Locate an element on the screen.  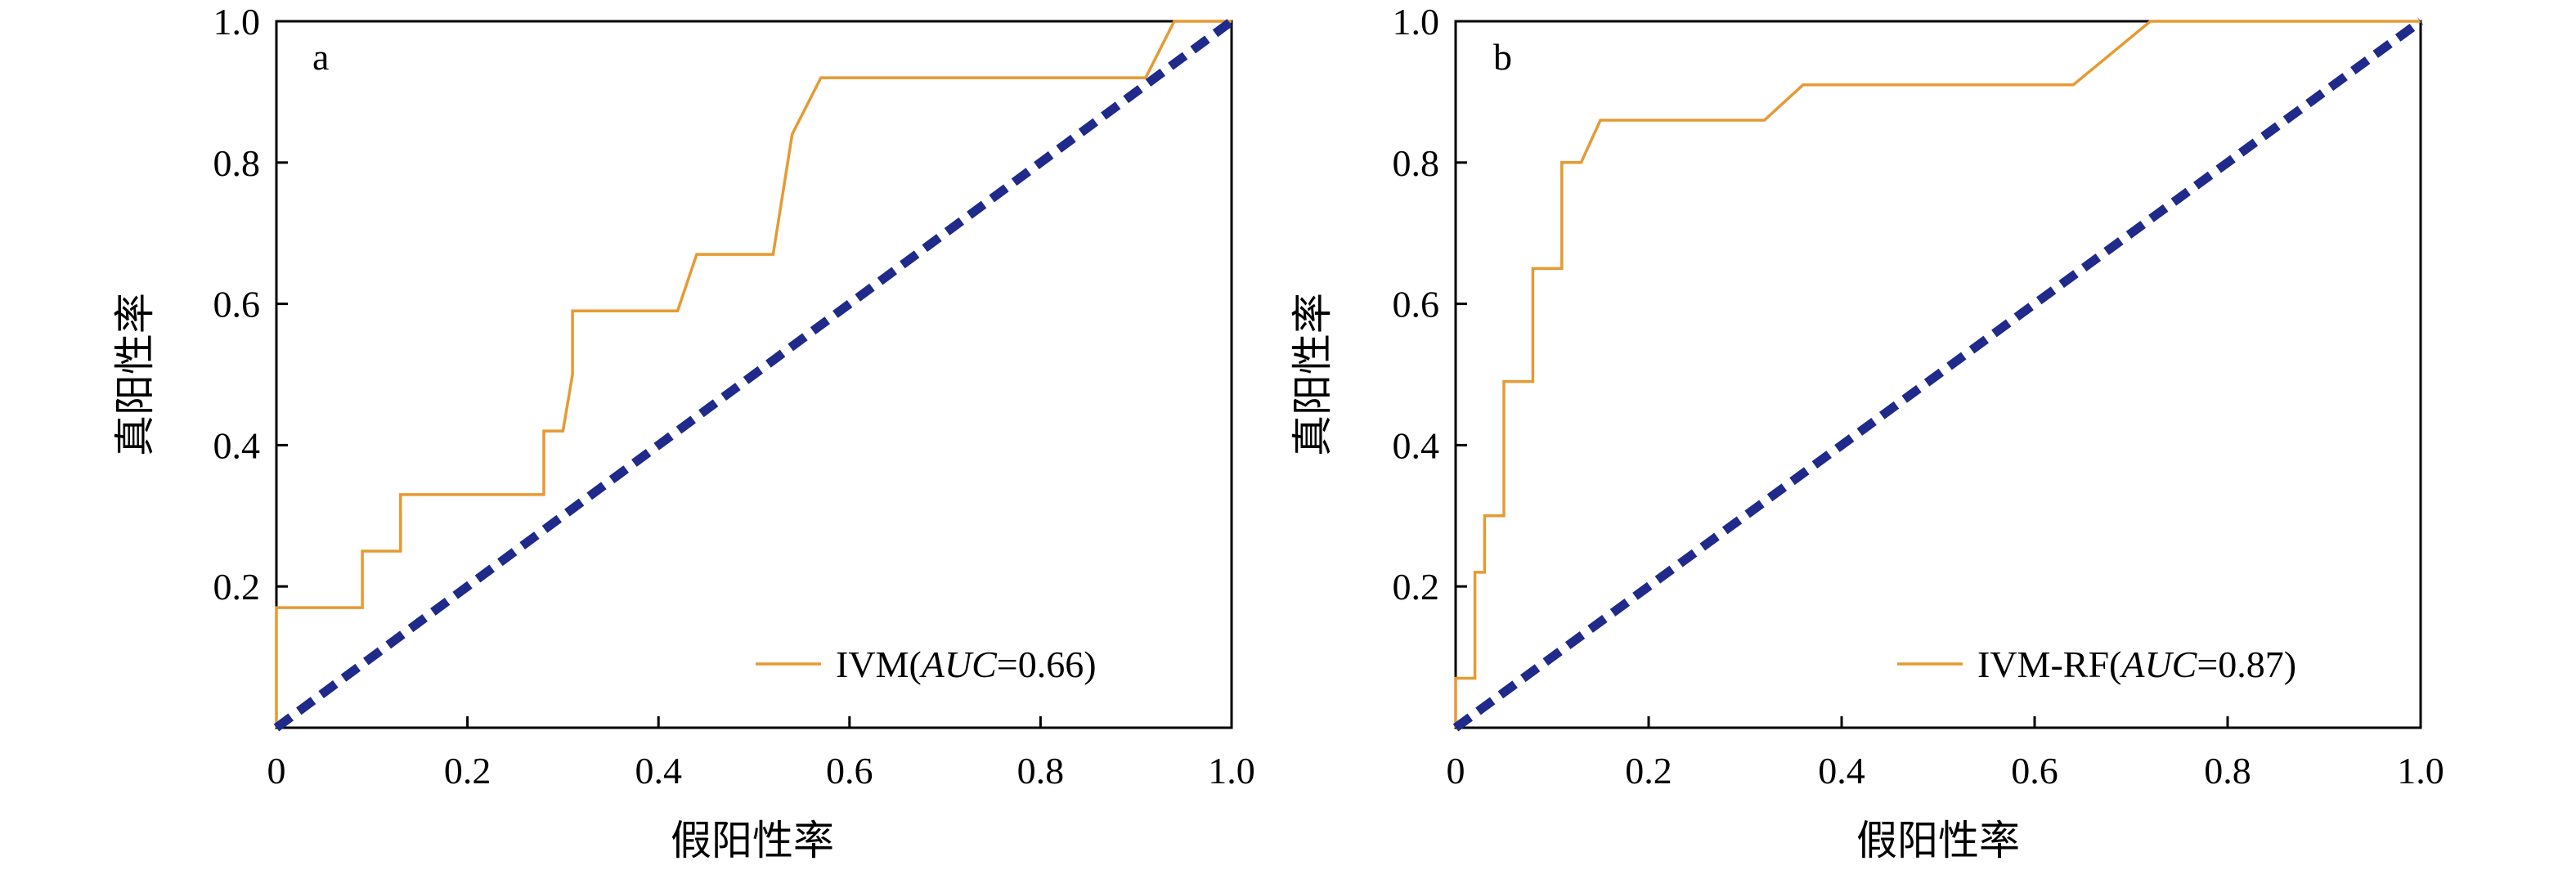
legend: IVM(AUC=0.66) is located at coordinates (927, 664).